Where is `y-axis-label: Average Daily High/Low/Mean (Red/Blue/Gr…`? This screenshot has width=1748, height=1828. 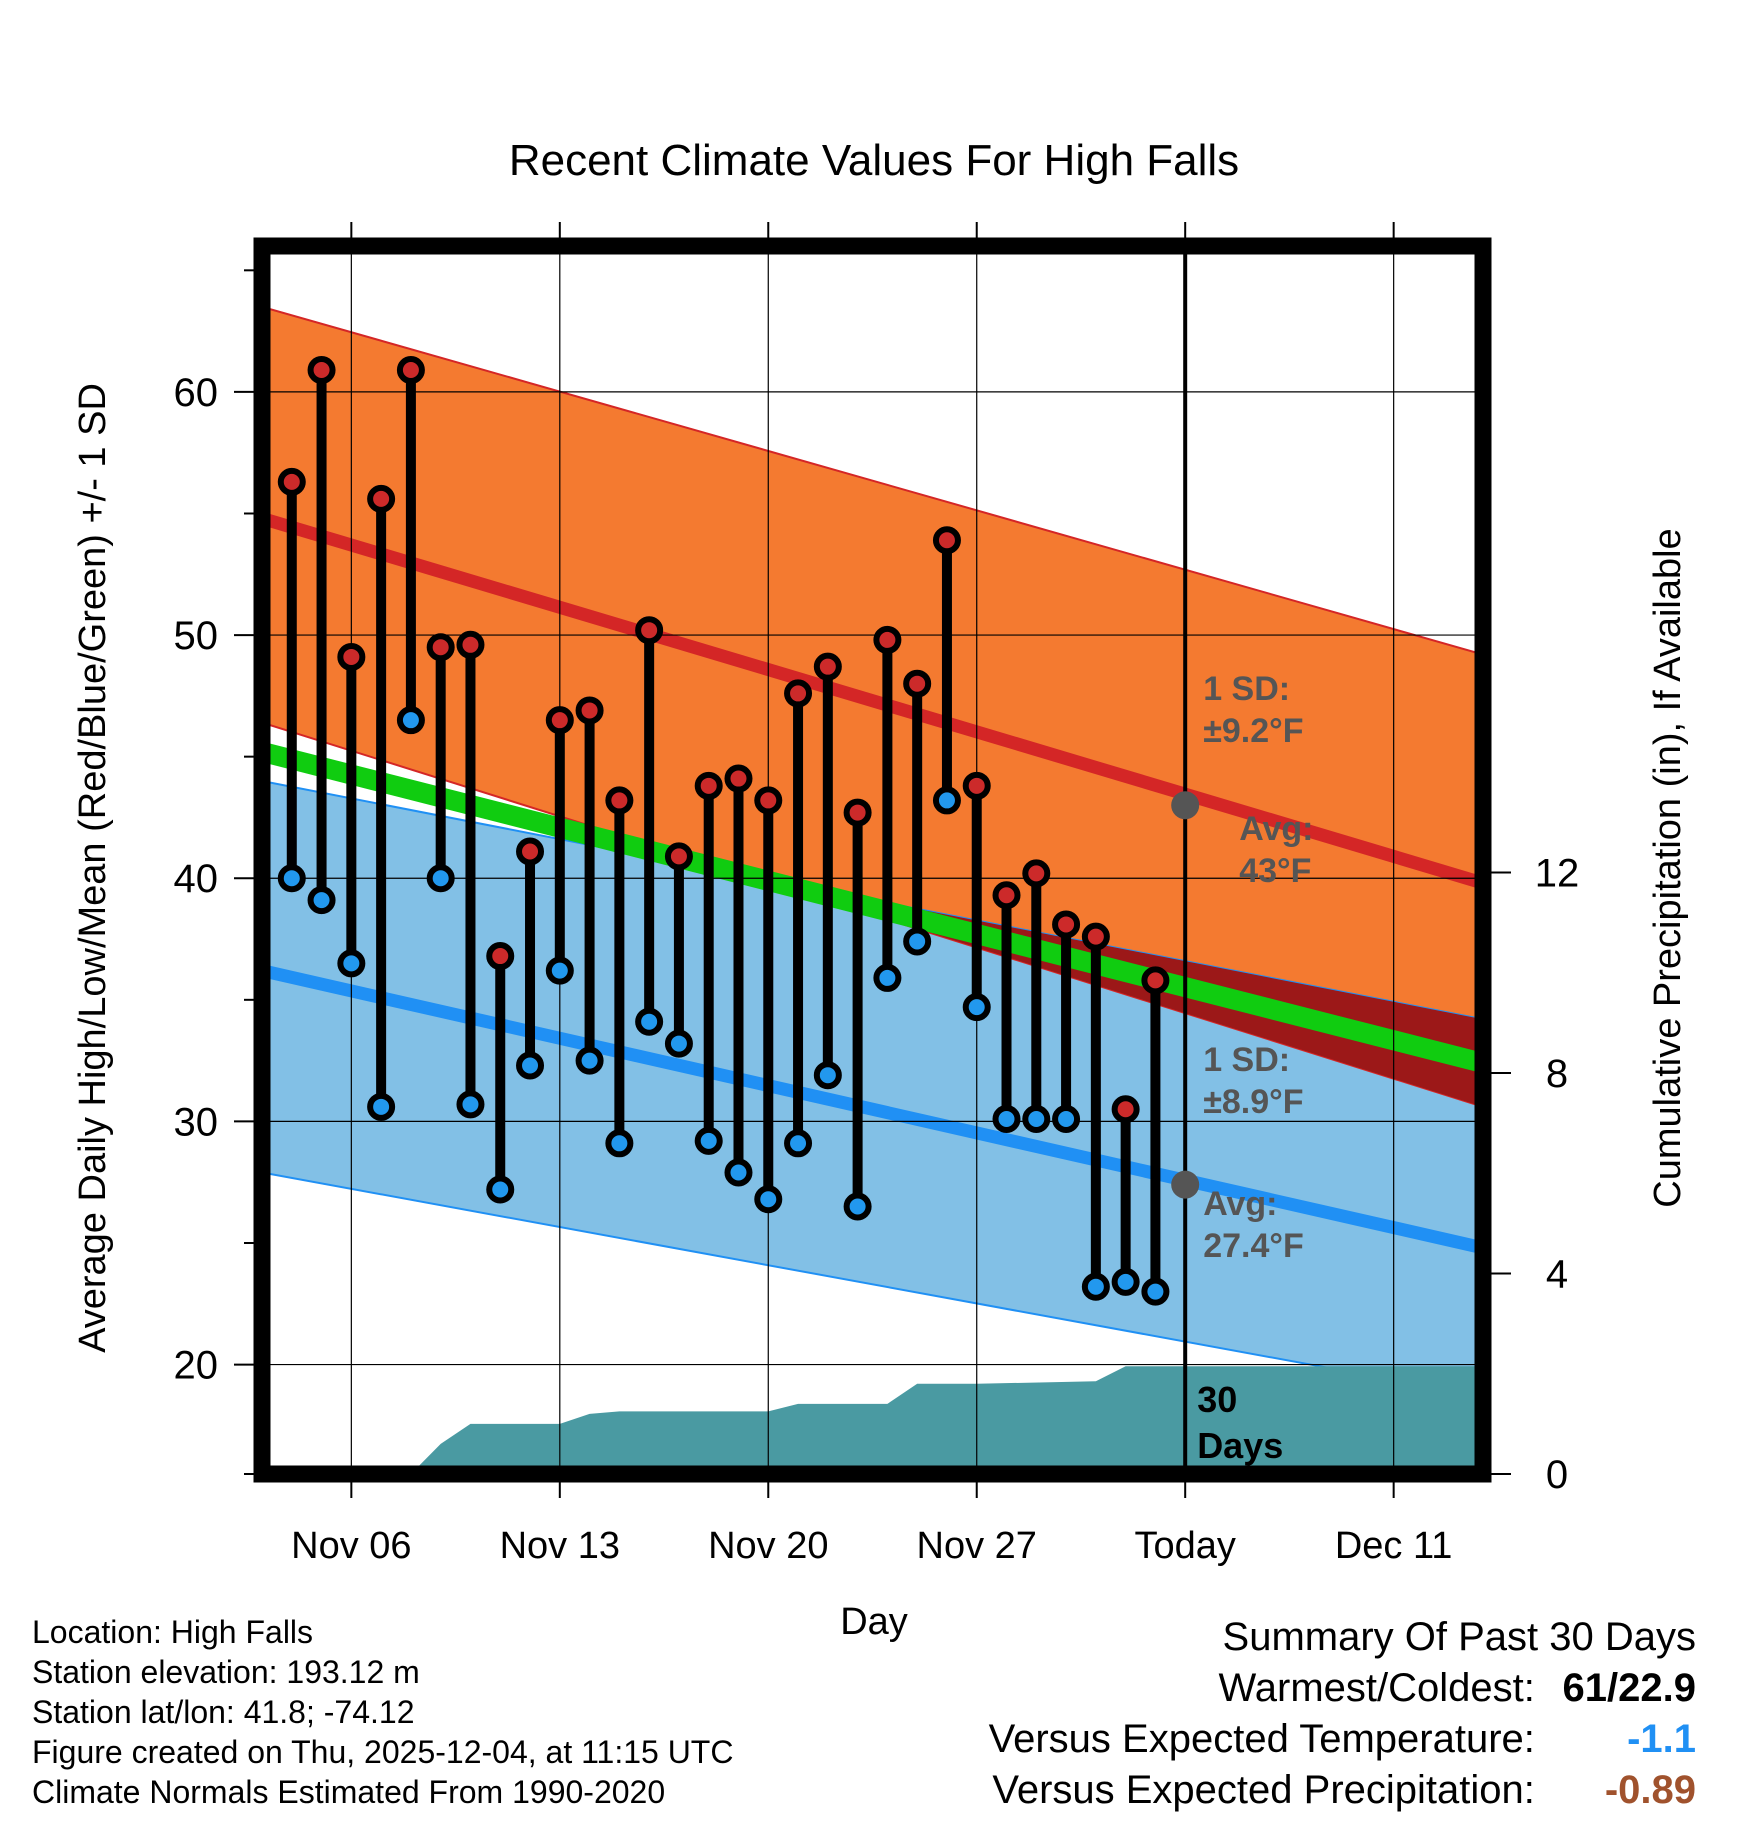
y-axis-label: Average Daily High/Low/Mean (Red/Blue/Gr… is located at coordinates (93, 868).